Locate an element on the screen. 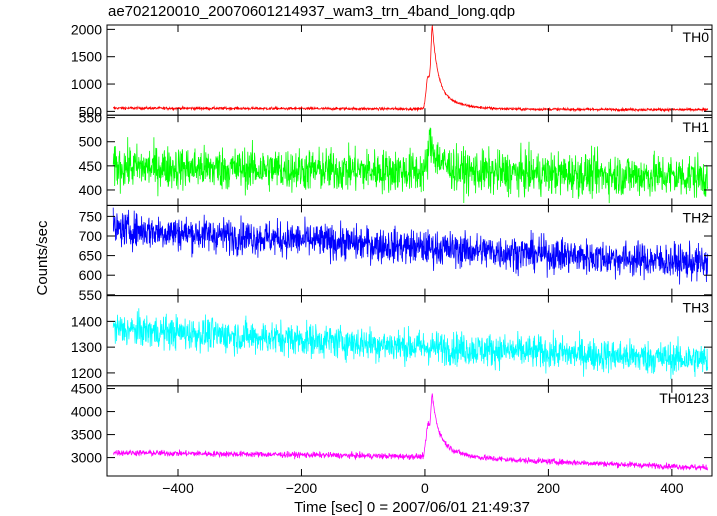 Image resolution: width=717 pixels, height=516 pixels. y-tick-label: 450 is located at coordinates (91, 166).